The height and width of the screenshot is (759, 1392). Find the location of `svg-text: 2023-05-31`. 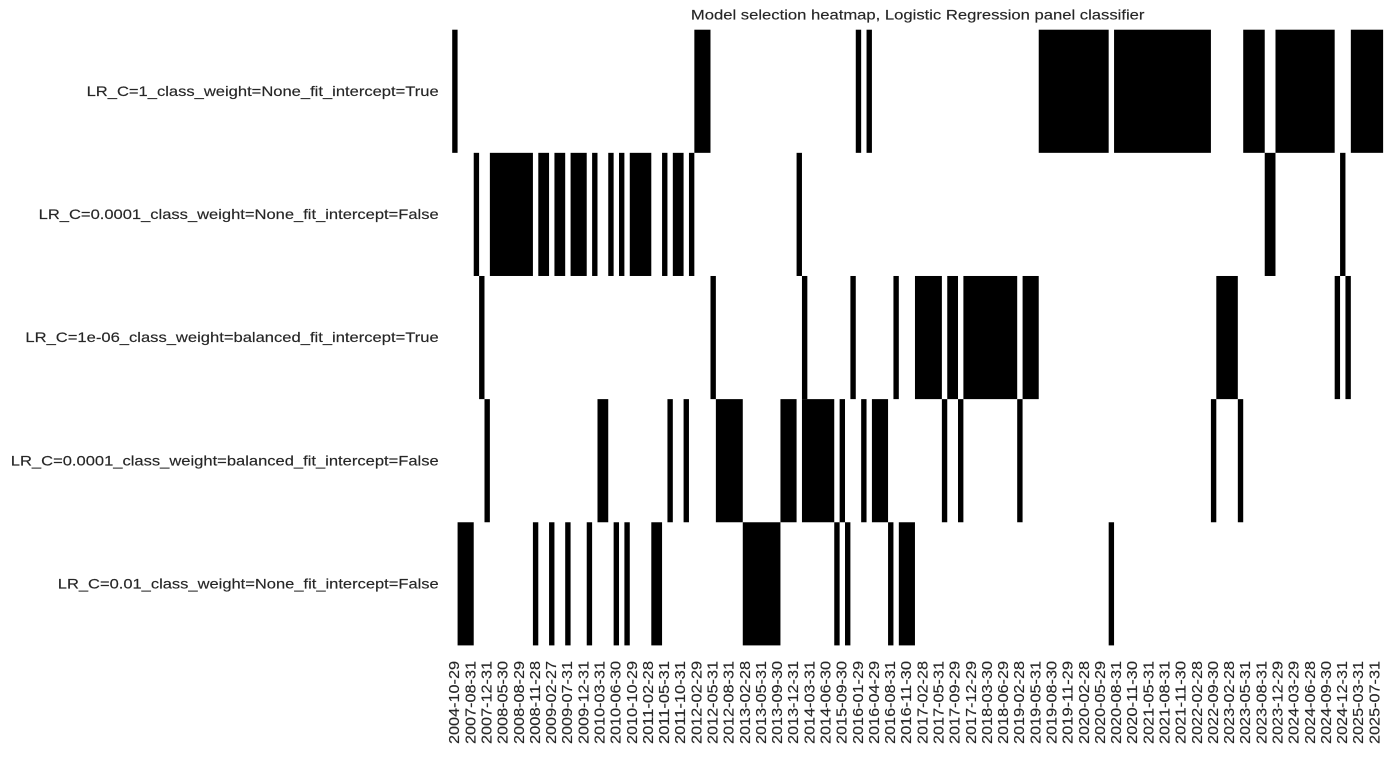

svg-text: 2023-05-31 is located at coordinates (1245, 702).